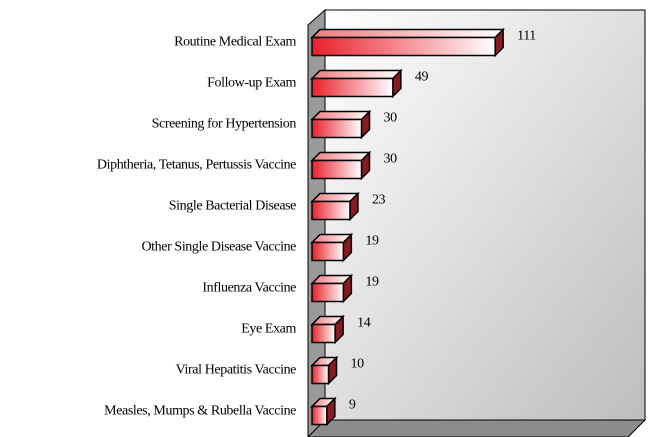 The image size is (660, 437). Describe the element at coordinates (200, 411) in the screenshot. I see `y-tick-label: Measles, Mumps & Rubella Vaccine` at that location.